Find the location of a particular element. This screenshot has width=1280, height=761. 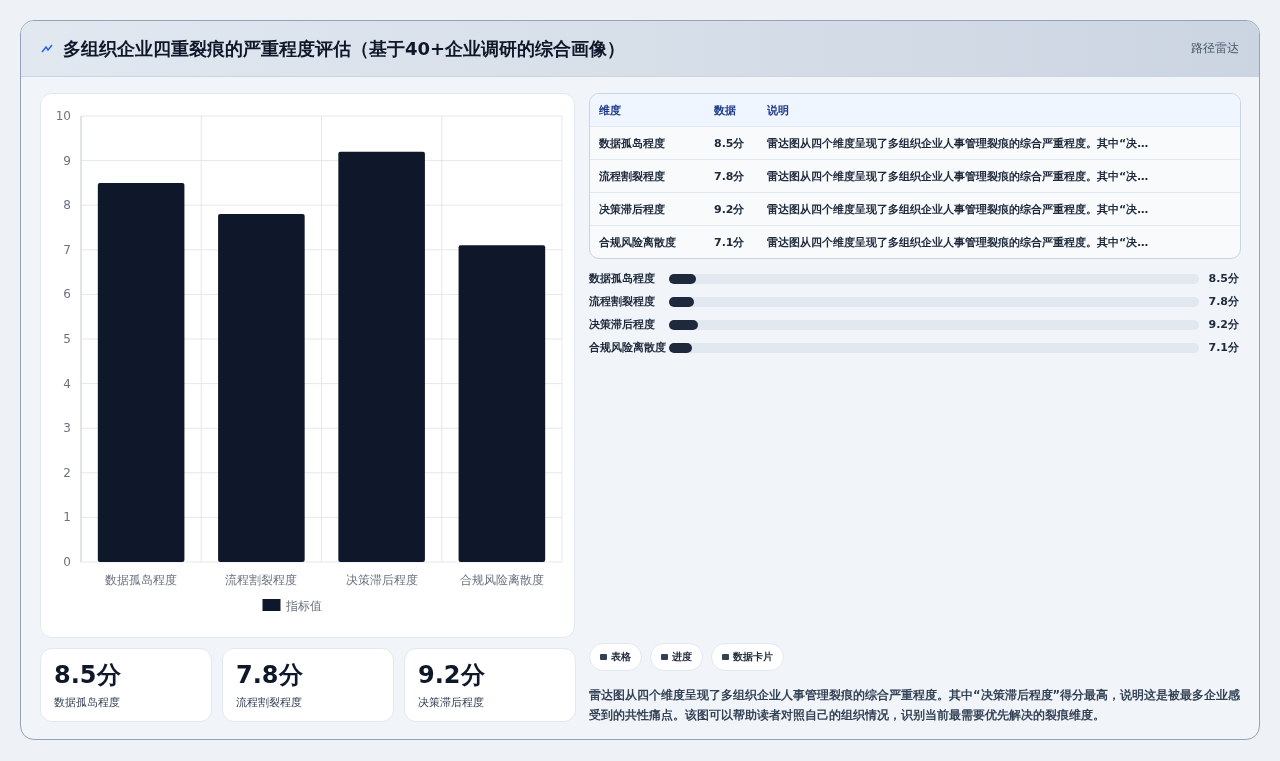

y-tick-label: 6 is located at coordinates (67, 294).